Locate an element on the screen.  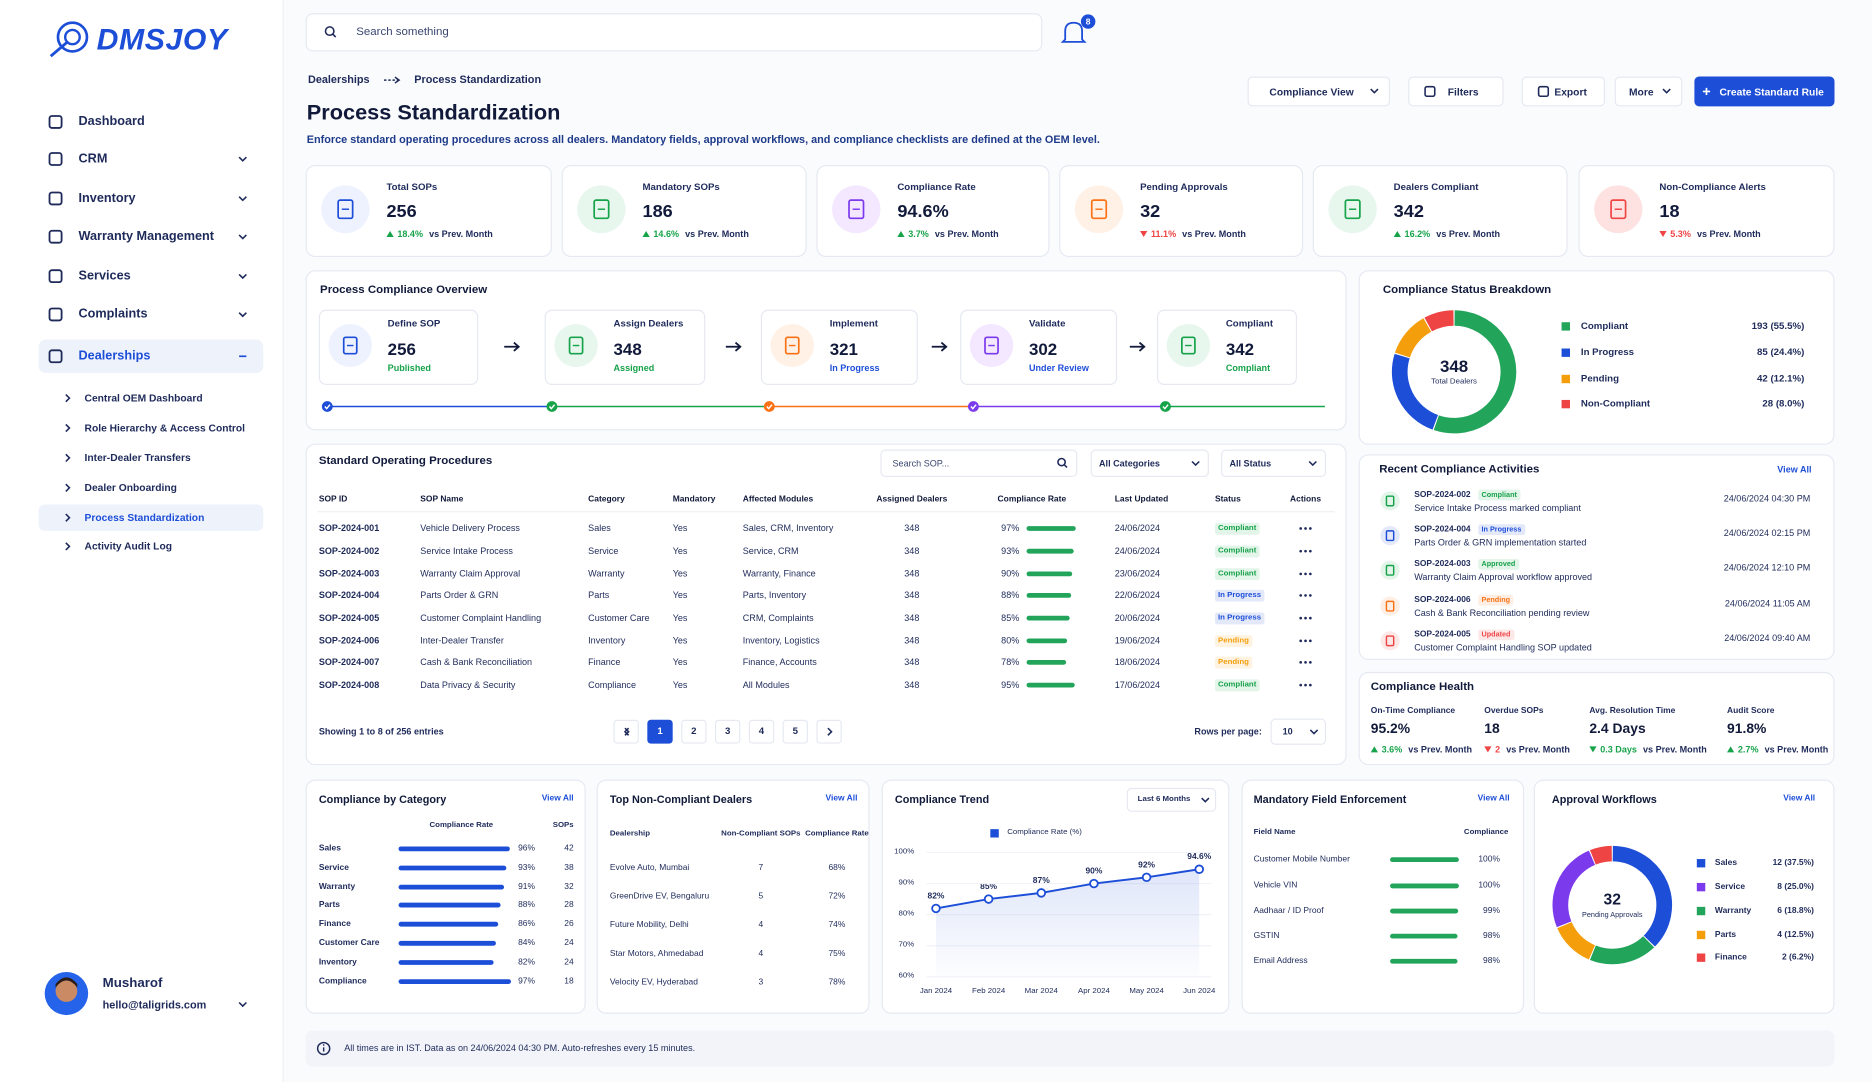
activity-time: 24/06/2024 09:40 AM is located at coordinates (1767, 638).